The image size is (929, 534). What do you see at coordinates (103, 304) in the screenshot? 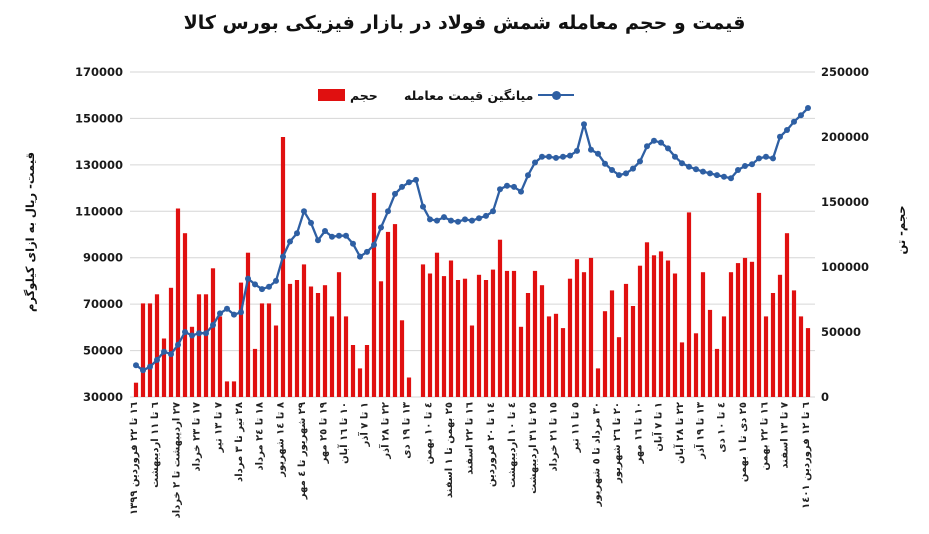
I see `left-tick-label: 70000` at bounding box center [103, 304].